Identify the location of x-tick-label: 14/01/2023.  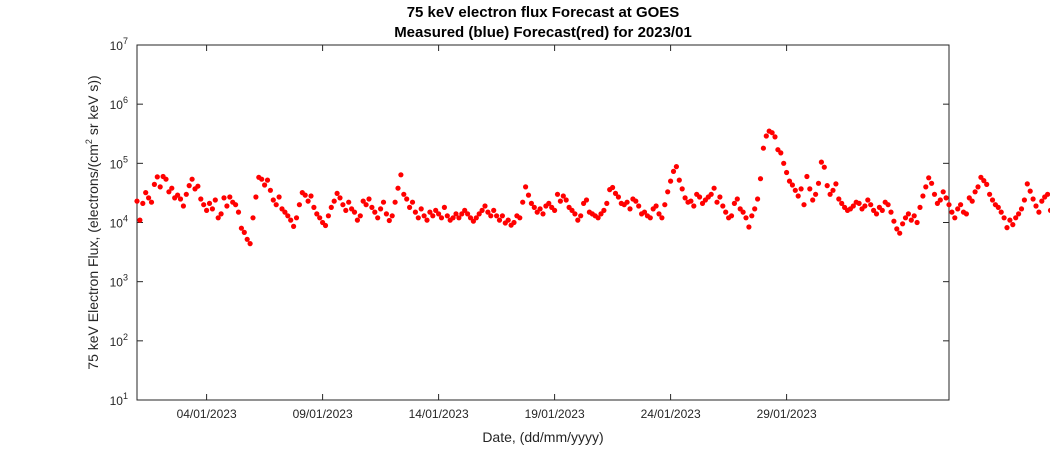
(439, 414).